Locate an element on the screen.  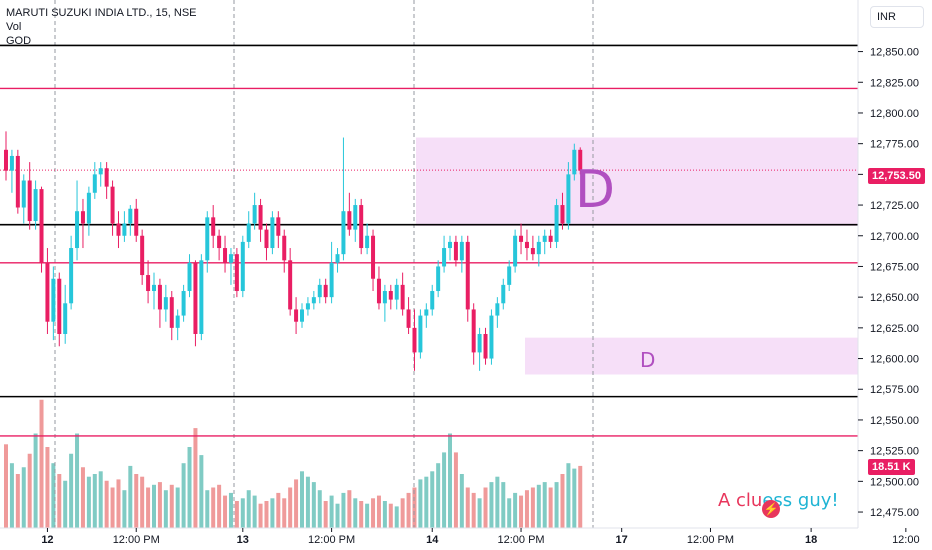
volume-indicator-label: Vol is located at coordinates (14, 27).